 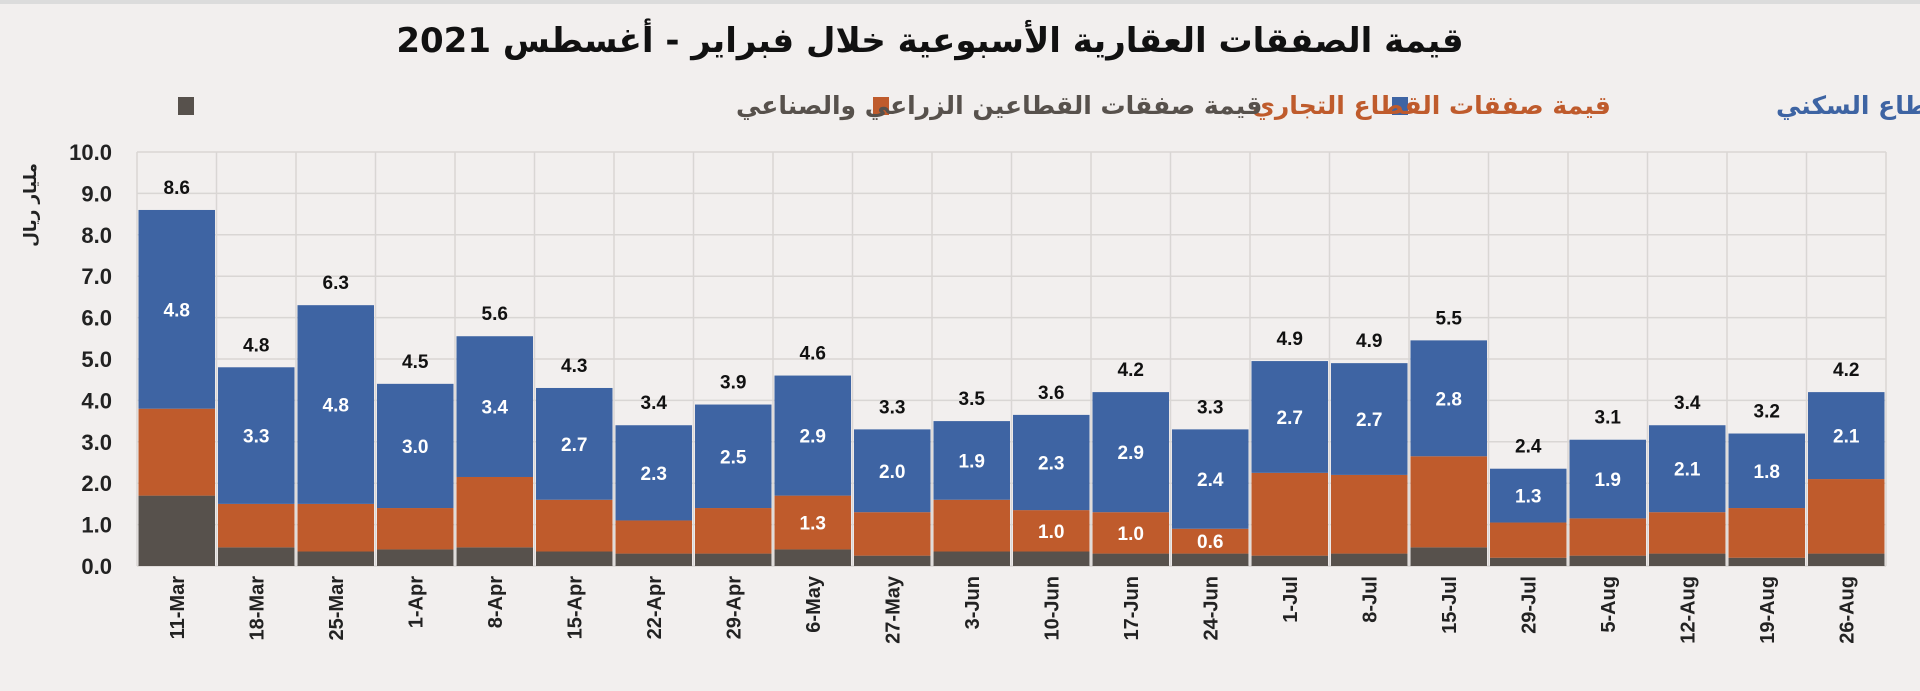 I want to click on segment-value-label: 2.0, so click(x=892, y=472).